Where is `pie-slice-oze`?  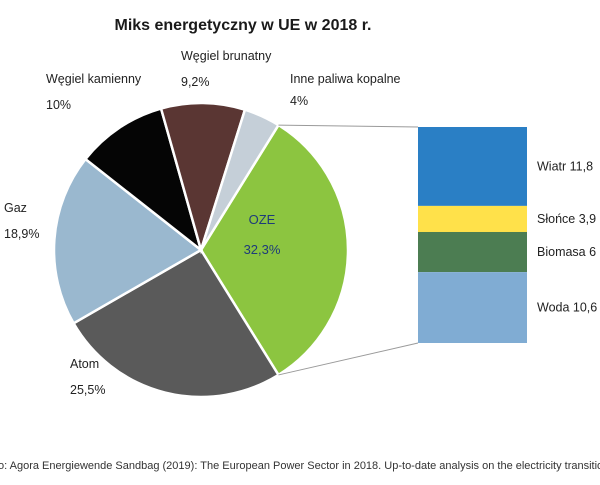
pie-slice-oze is located at coordinates (274, 250).